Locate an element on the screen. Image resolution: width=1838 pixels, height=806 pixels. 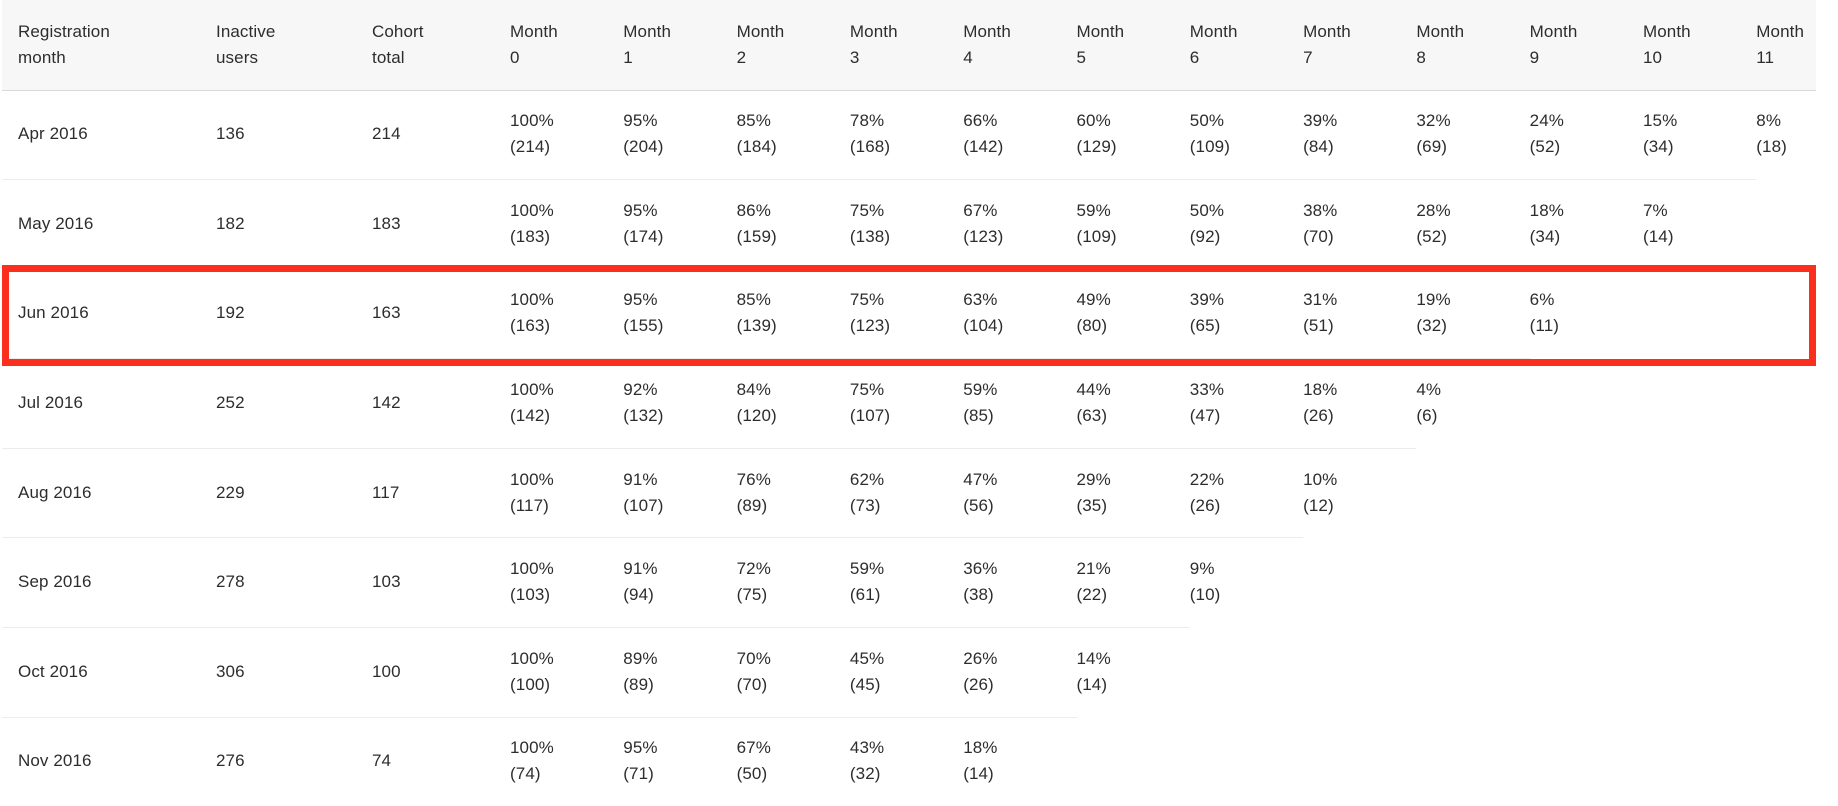
inactive-users-cell: 306 is located at coordinates (230, 671).